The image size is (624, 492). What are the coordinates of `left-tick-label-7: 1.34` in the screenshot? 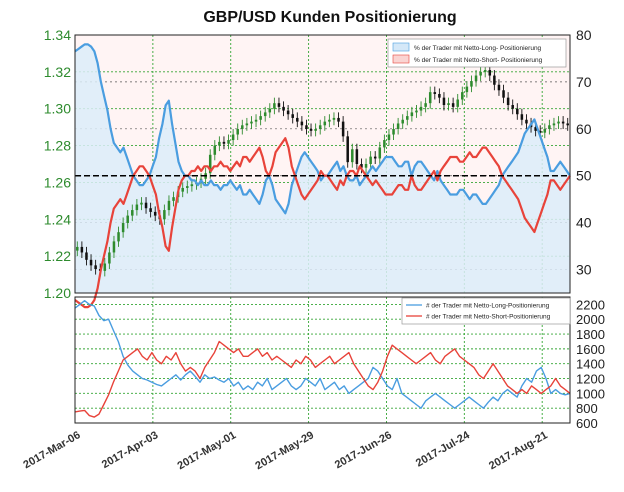 It's located at (57, 35).